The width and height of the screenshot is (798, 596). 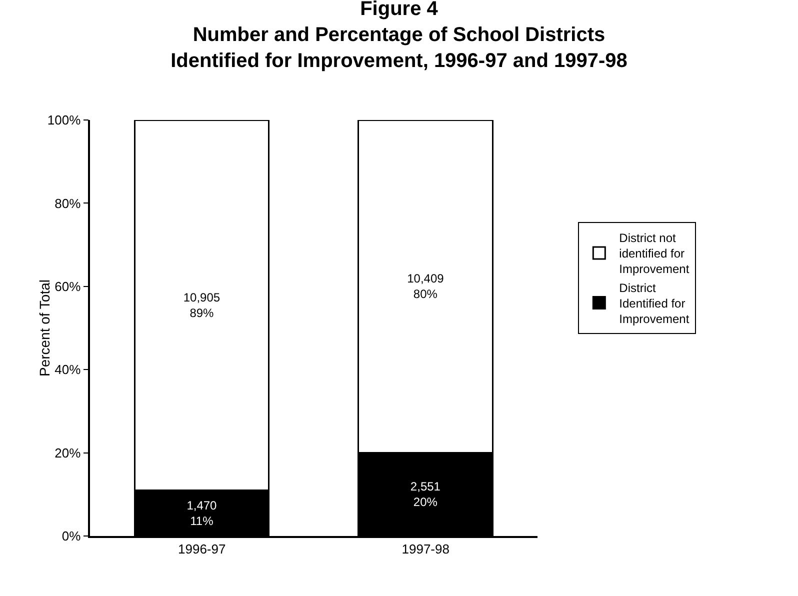 What do you see at coordinates (68, 203) in the screenshot?
I see `y-tick-label: 80%` at bounding box center [68, 203].